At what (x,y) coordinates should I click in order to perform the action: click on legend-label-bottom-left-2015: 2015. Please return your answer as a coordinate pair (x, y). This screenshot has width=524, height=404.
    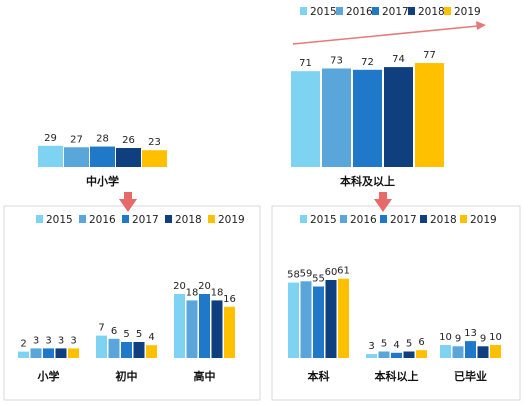
    Looking at the image, I should click on (59, 220).